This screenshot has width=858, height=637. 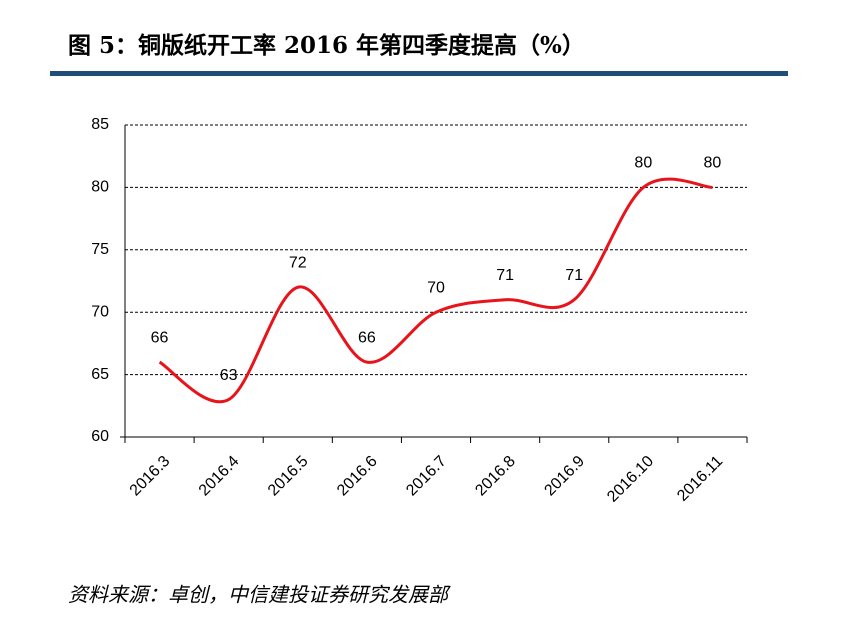 What do you see at coordinates (100, 436) in the screenshot?
I see `y-tick-label: 60` at bounding box center [100, 436].